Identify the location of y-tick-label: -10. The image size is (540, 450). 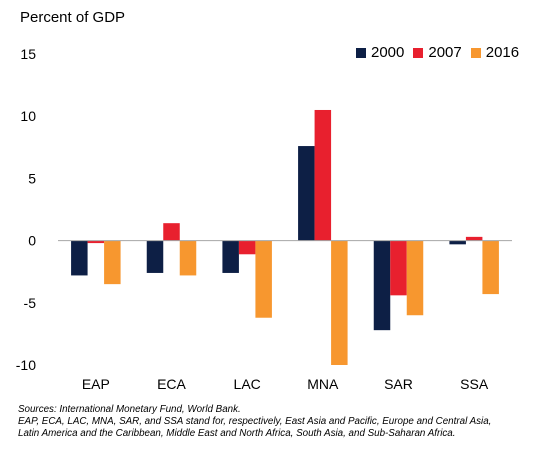
(26, 365).